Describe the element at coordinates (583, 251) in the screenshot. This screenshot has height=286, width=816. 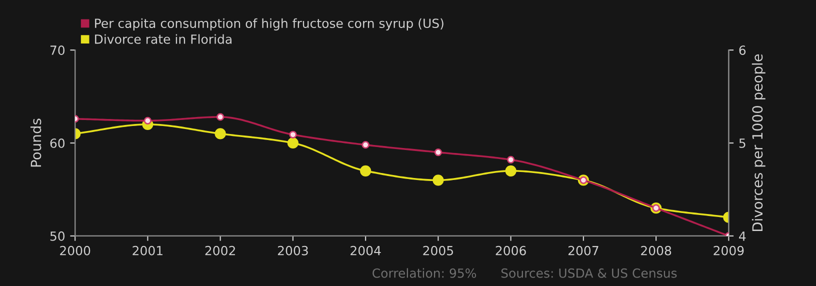
I see `x-tick-label: 2007` at that location.